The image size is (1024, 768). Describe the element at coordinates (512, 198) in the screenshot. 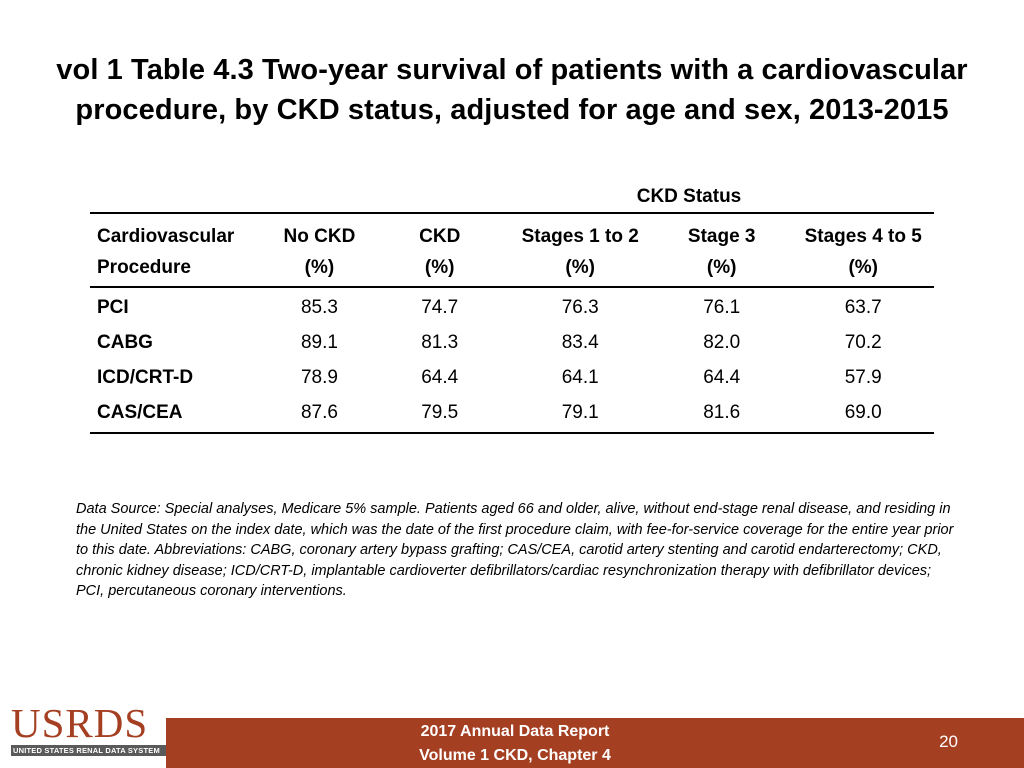

I see `ckd-status-group-header: CKD Status` at that location.